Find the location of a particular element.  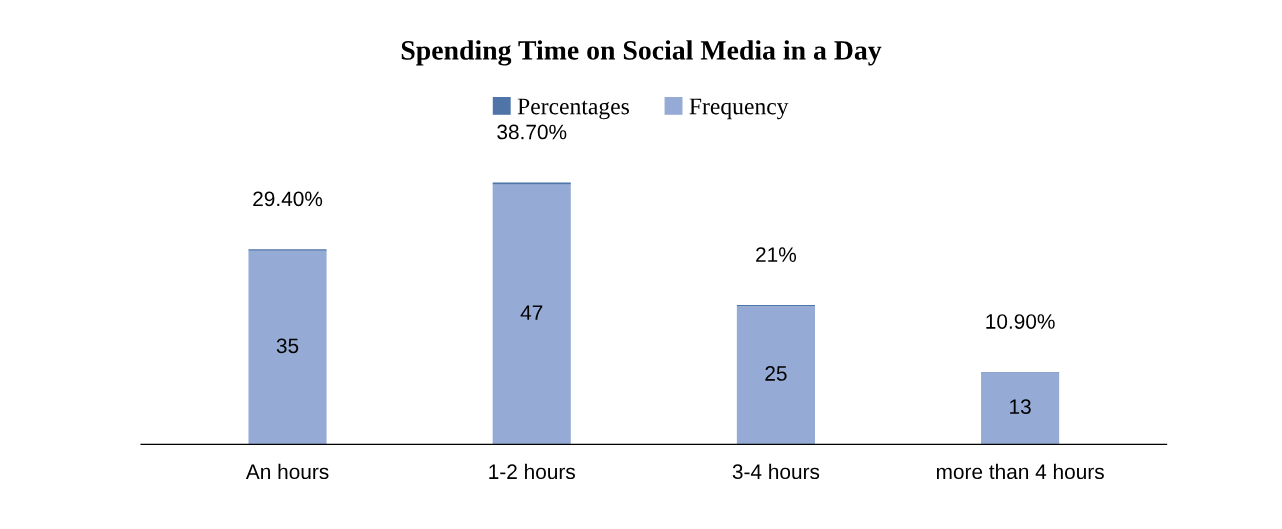

data-label: 25 is located at coordinates (776, 373).